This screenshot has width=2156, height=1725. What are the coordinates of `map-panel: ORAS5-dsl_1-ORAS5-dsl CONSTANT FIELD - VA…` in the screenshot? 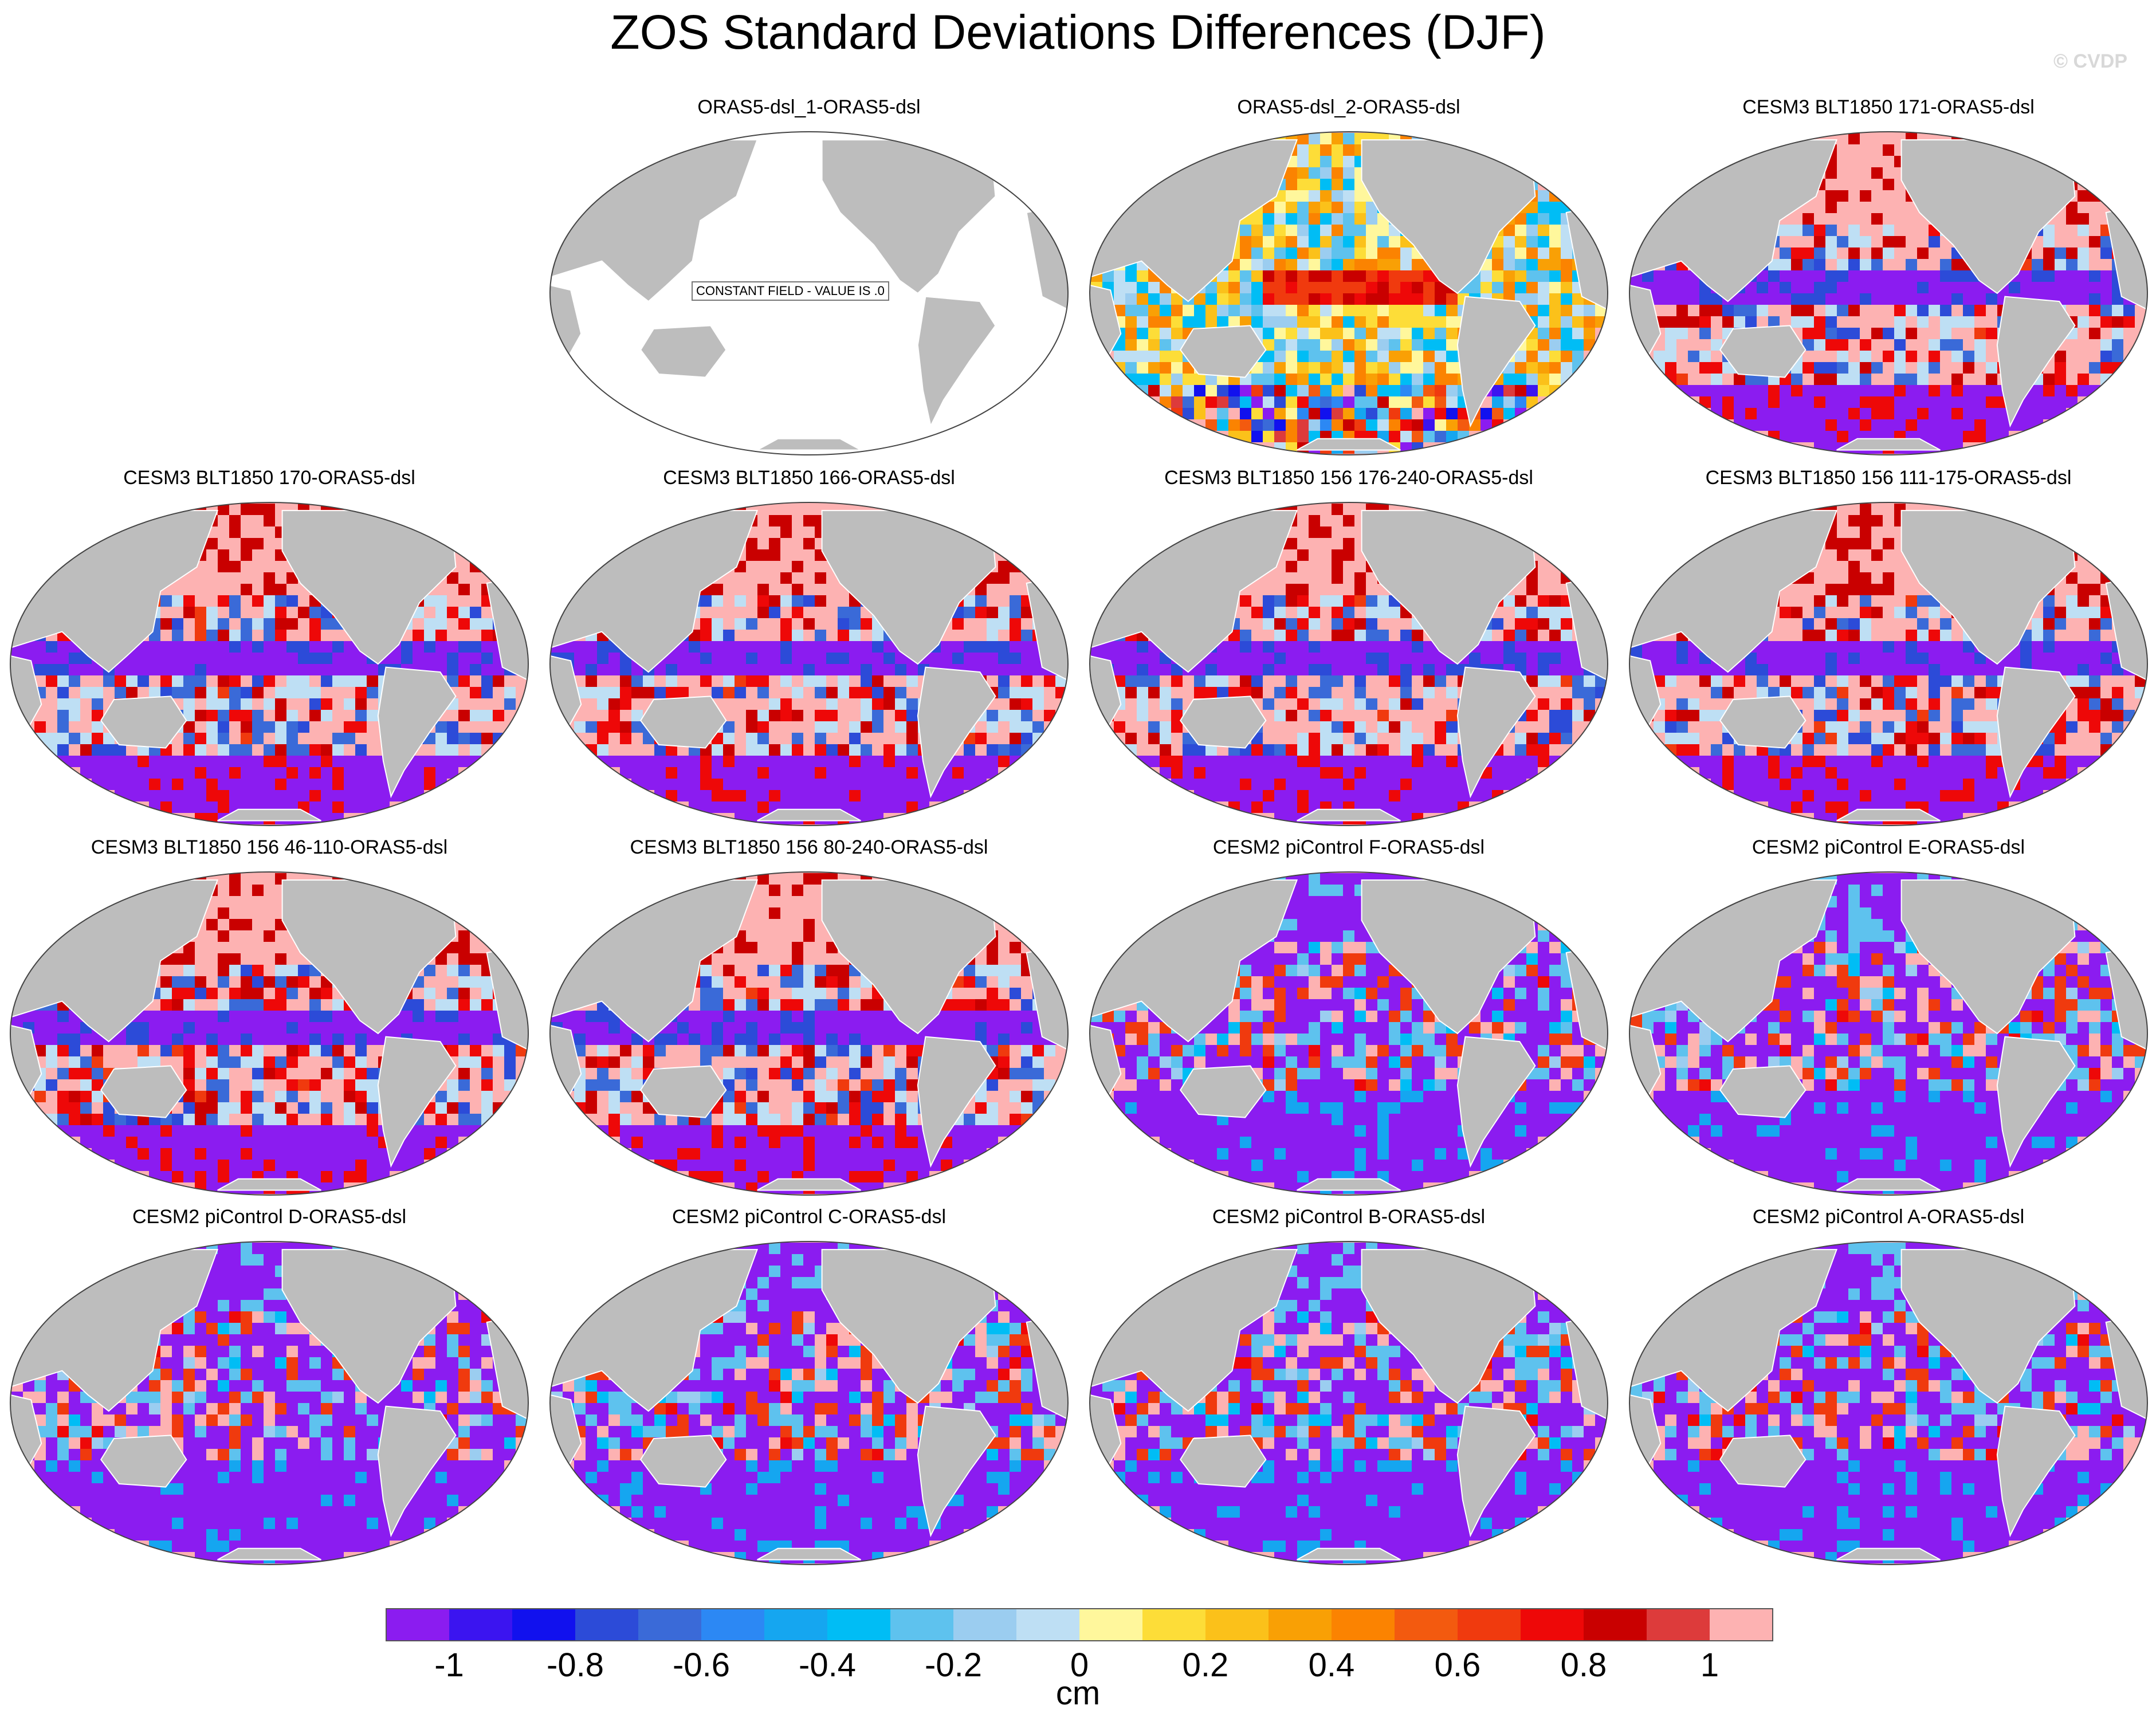 It's located at (809, 276).